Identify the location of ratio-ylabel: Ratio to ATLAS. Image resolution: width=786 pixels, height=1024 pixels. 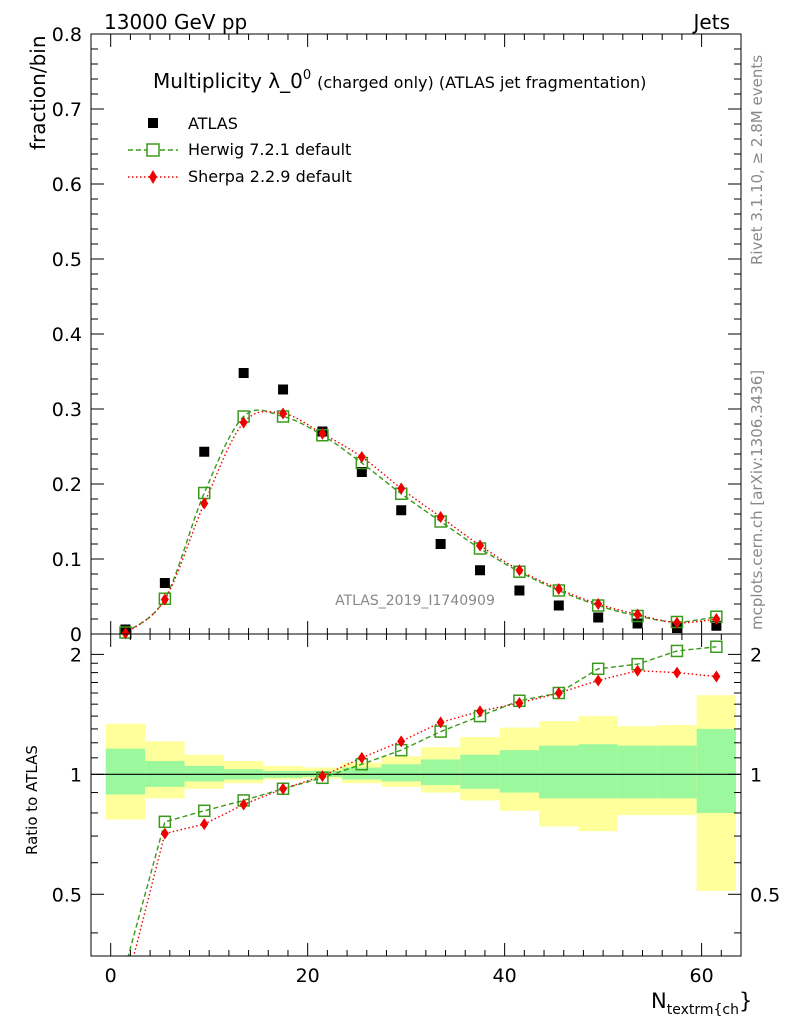
(32, 800).